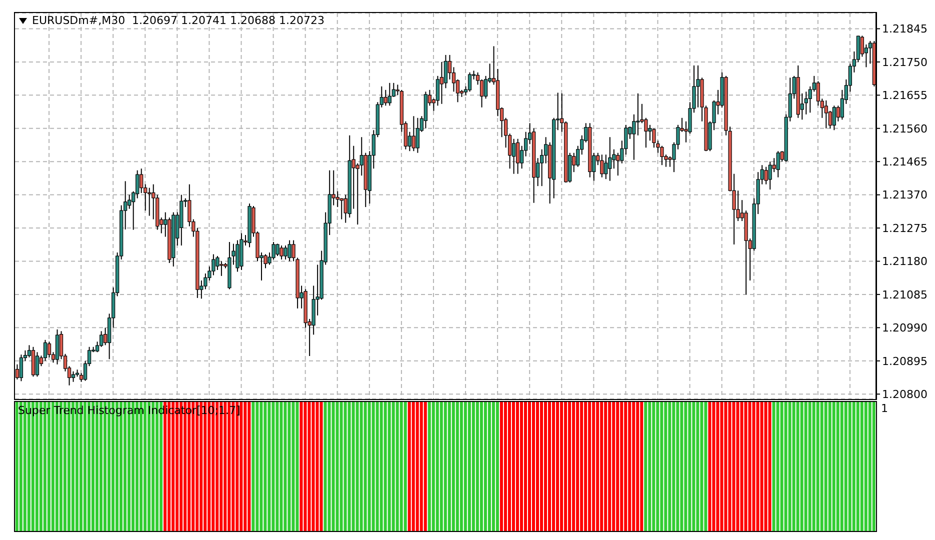 This screenshot has height=540, width=935. I want to click on chart-title: EURUSDm#,M30 1.20697 1.20741 1.20688 1.20723, so click(178, 20).